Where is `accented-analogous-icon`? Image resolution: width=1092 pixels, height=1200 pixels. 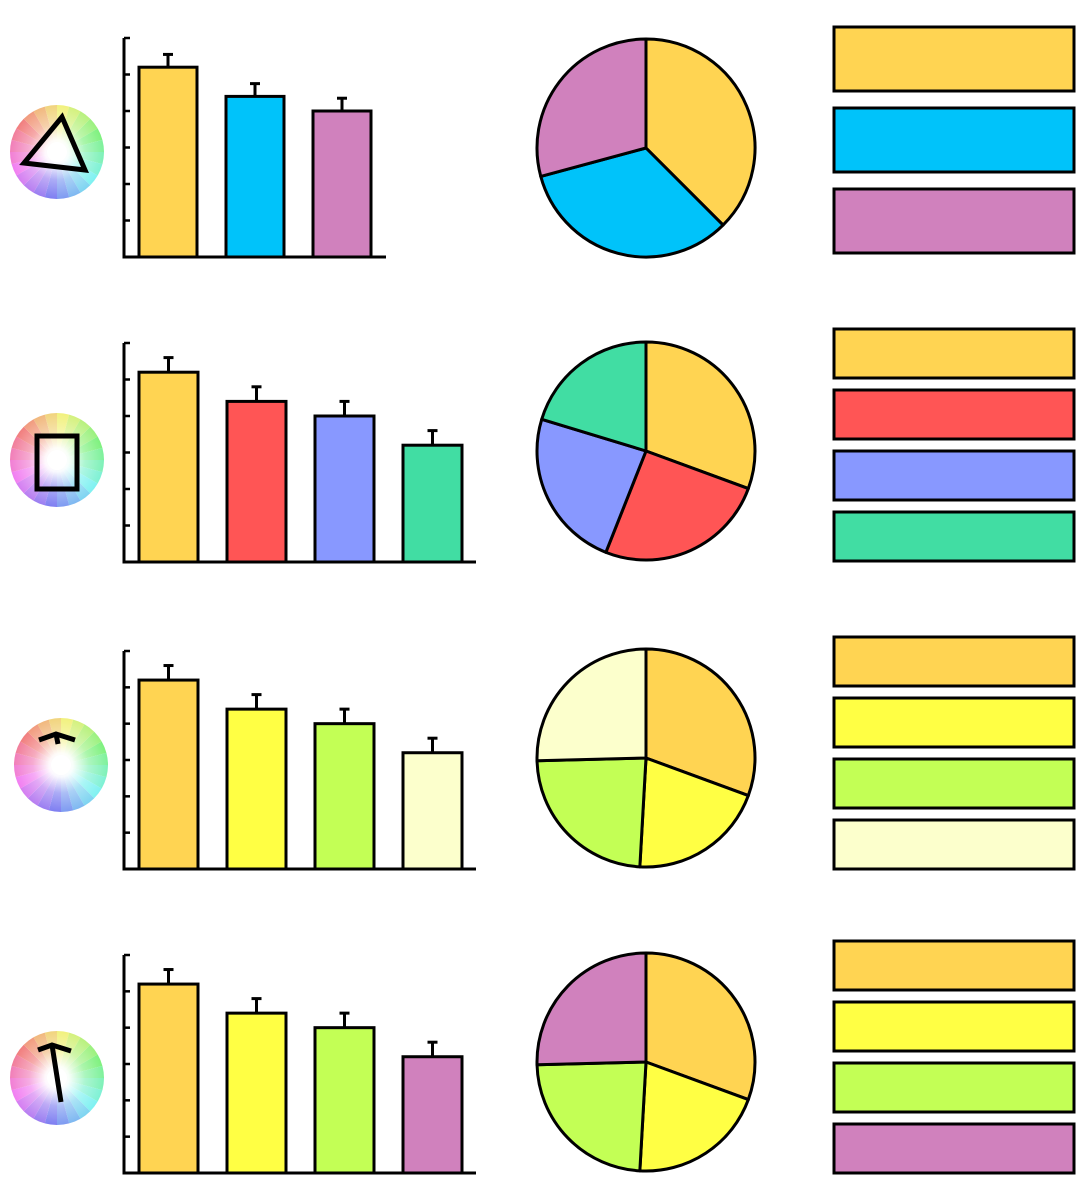 accented-analogous-icon is located at coordinates (54, 1072).